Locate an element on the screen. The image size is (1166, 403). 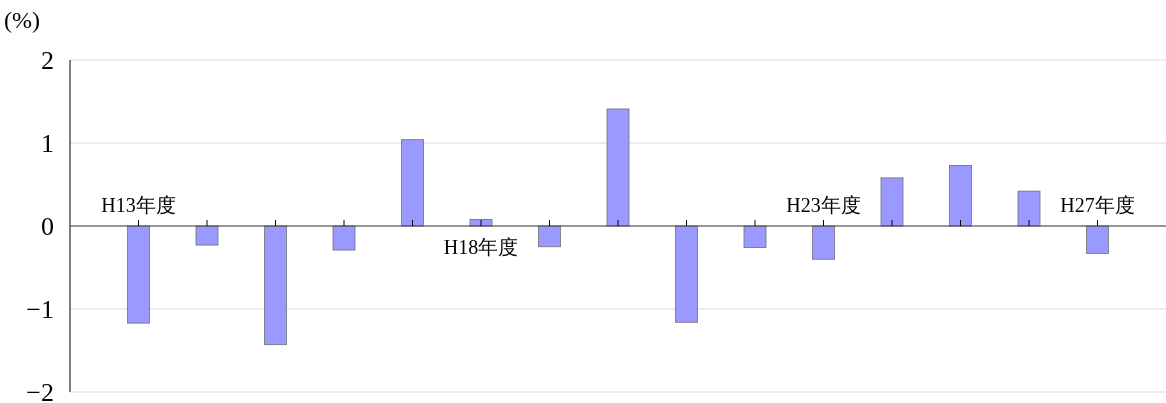
x-tick-label: H13年度 is located at coordinates (138, 205).